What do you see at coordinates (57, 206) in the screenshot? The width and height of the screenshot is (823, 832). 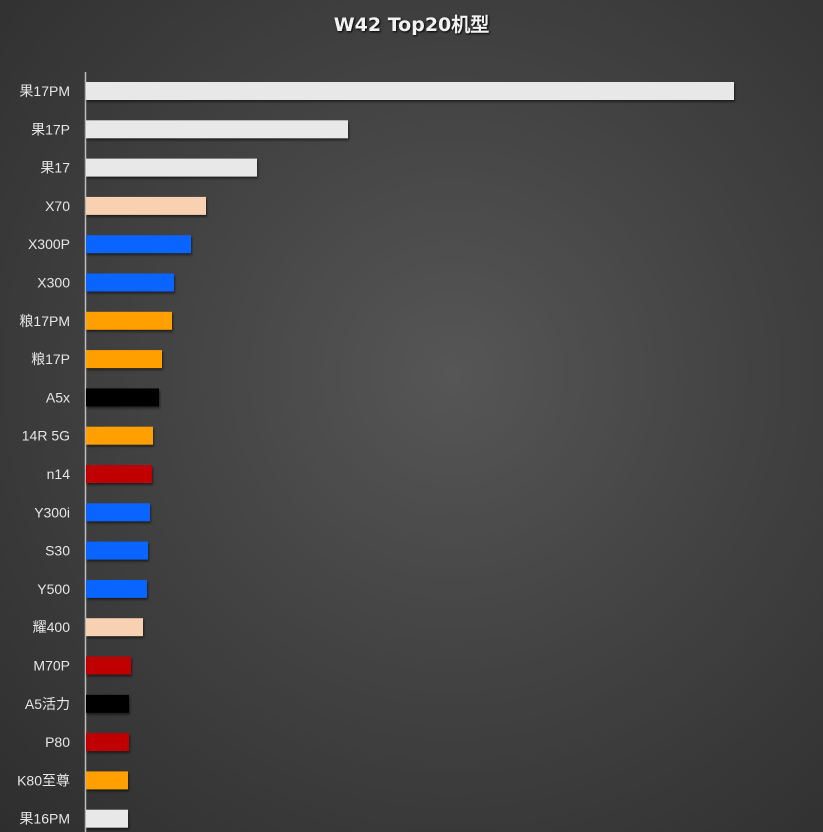 I see `category-label: X70` at bounding box center [57, 206].